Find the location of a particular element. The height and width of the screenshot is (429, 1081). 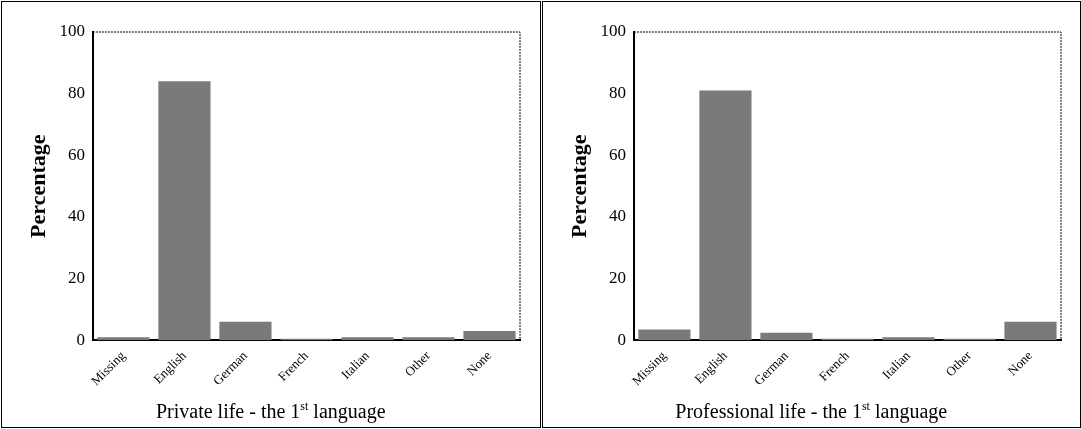

text: Professional life - the 1$^{st}$ language is located at coordinates (811, 411).